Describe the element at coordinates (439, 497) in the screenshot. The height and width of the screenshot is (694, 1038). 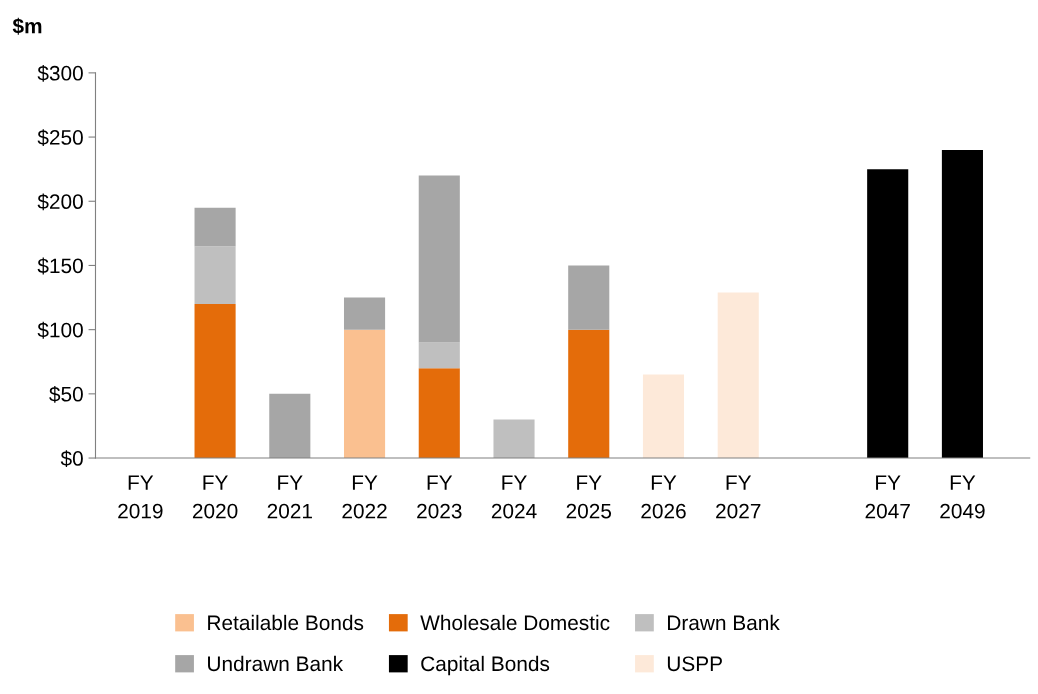
I see `x-tick-label: FY 2023` at that location.